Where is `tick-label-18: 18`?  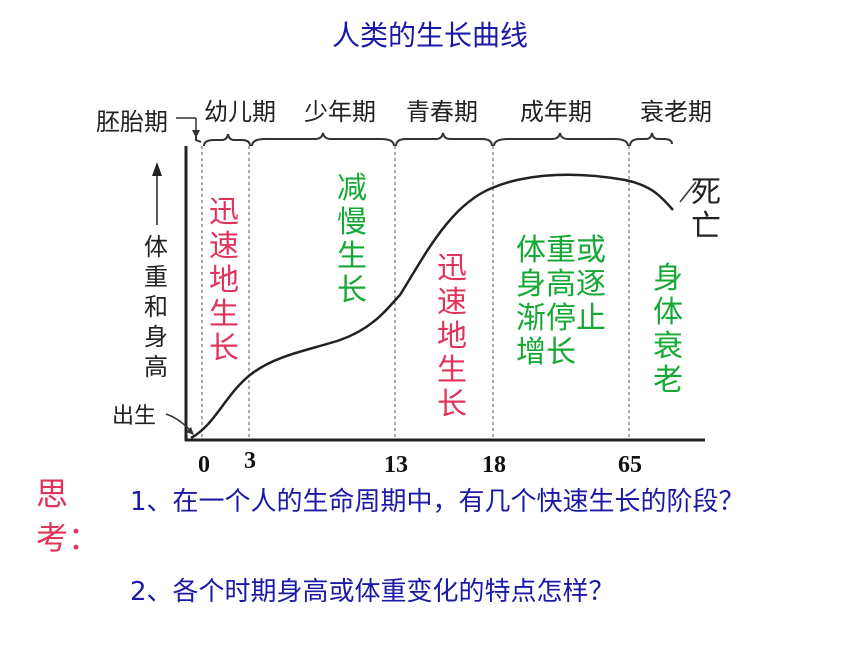
tick-label-18: 18 is located at coordinates (494, 465).